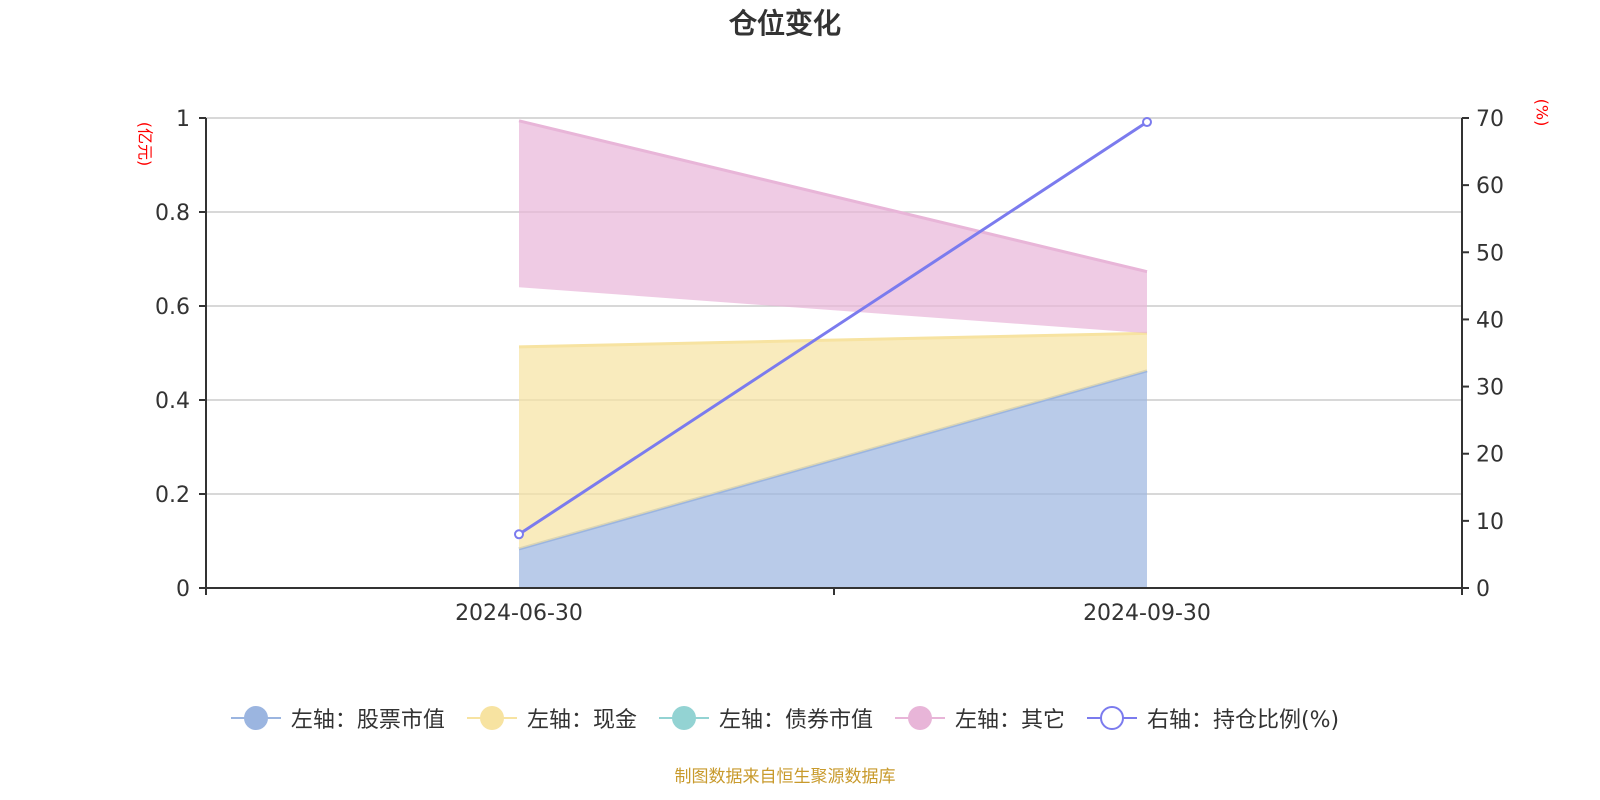  Describe the element at coordinates (172, 401) in the screenshot. I see `left-axis-tick-label: 0.4` at that location.